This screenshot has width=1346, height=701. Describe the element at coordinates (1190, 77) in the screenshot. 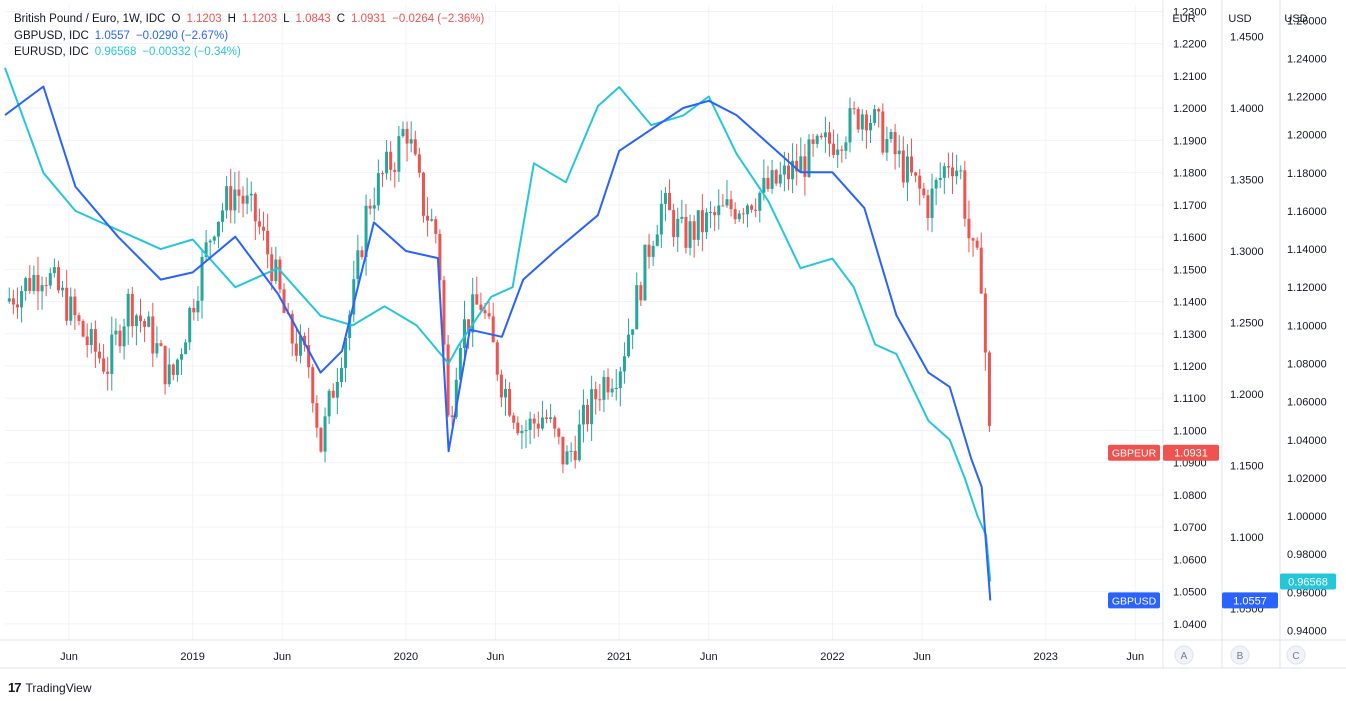

I see `eur-tick-1-2100: 1.2100` at that location.